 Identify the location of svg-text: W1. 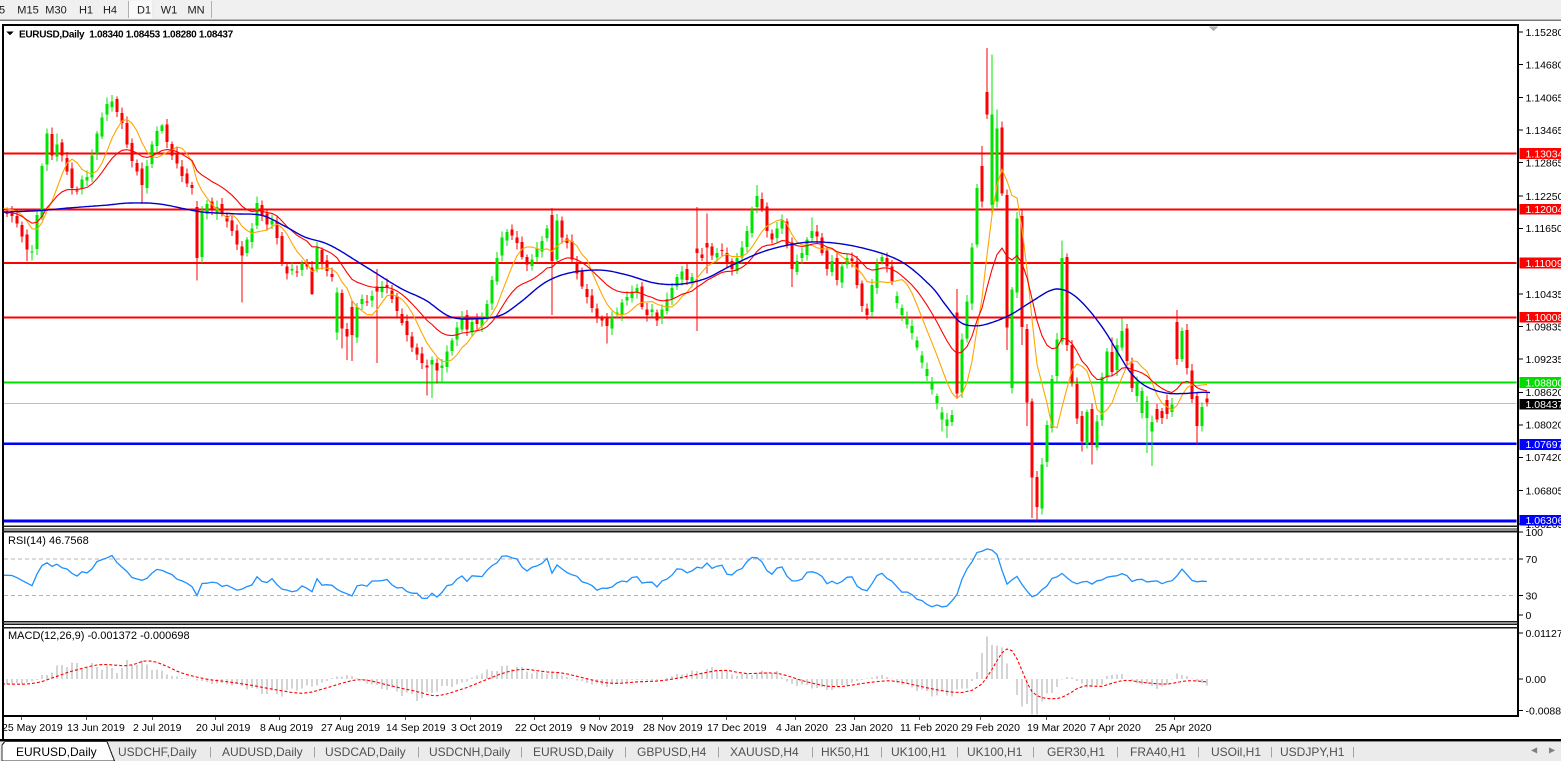
(169, 11).